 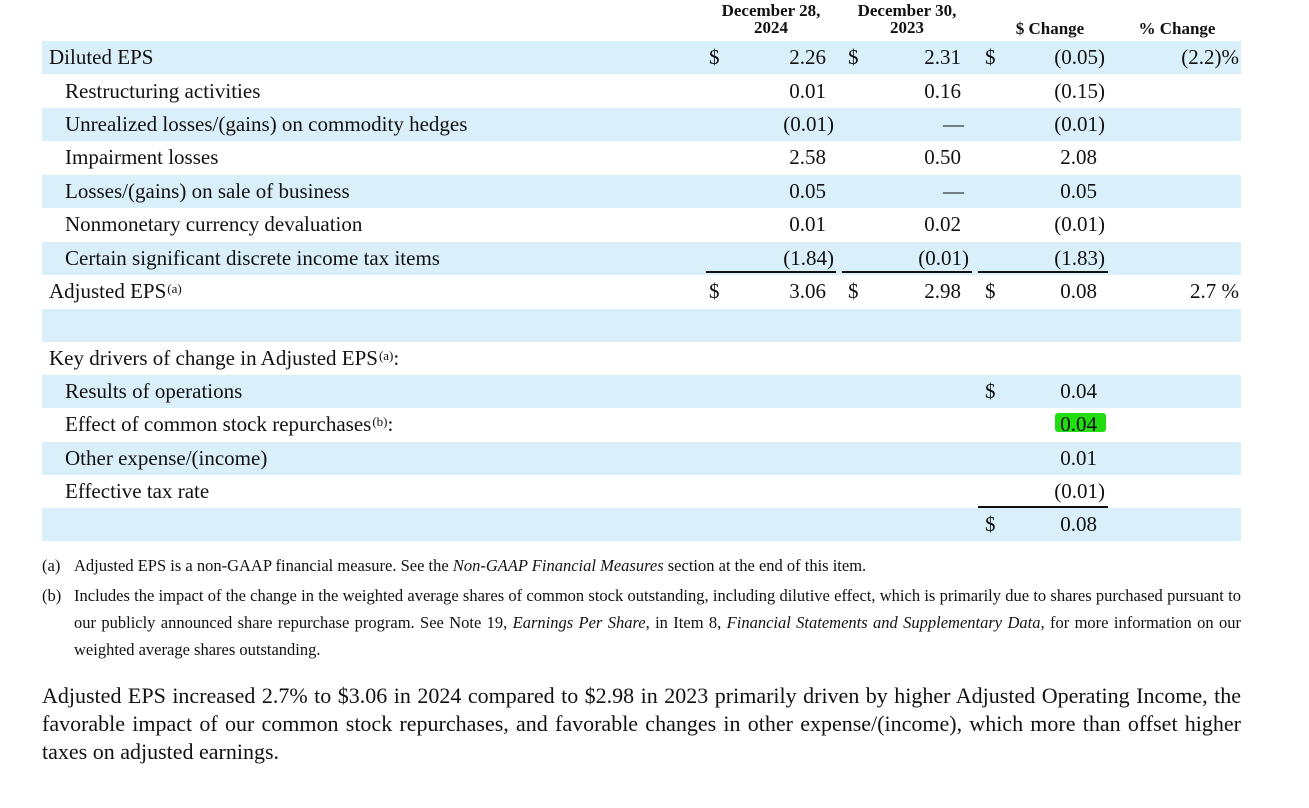 I want to click on value-2023: 2.31, so click(x=942, y=57).